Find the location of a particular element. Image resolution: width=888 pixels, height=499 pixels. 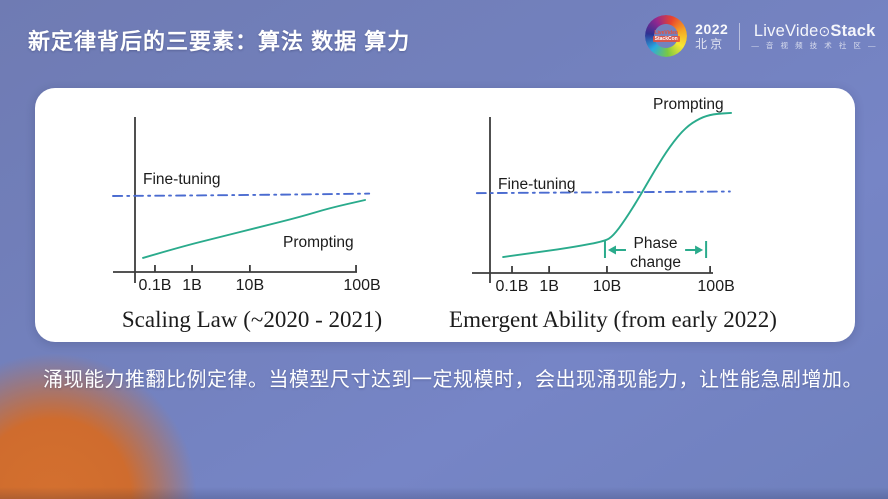

livevideostack-wordmark: LiveVide⊙Stack — 音 视 频 技 术 社 区 — is located at coordinates (814, 35).